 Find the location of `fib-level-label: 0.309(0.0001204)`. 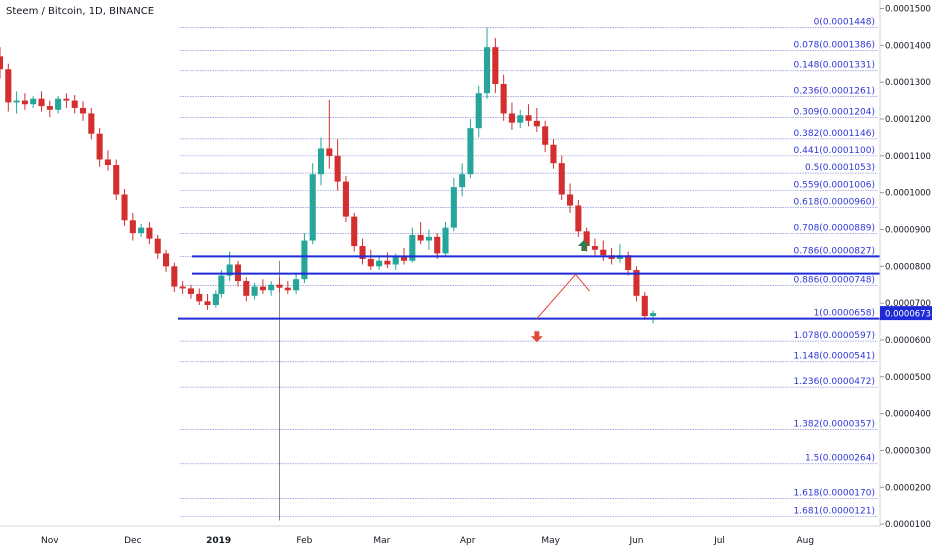

fib-level-label: 0.309(0.0001204) is located at coordinates (834, 113).